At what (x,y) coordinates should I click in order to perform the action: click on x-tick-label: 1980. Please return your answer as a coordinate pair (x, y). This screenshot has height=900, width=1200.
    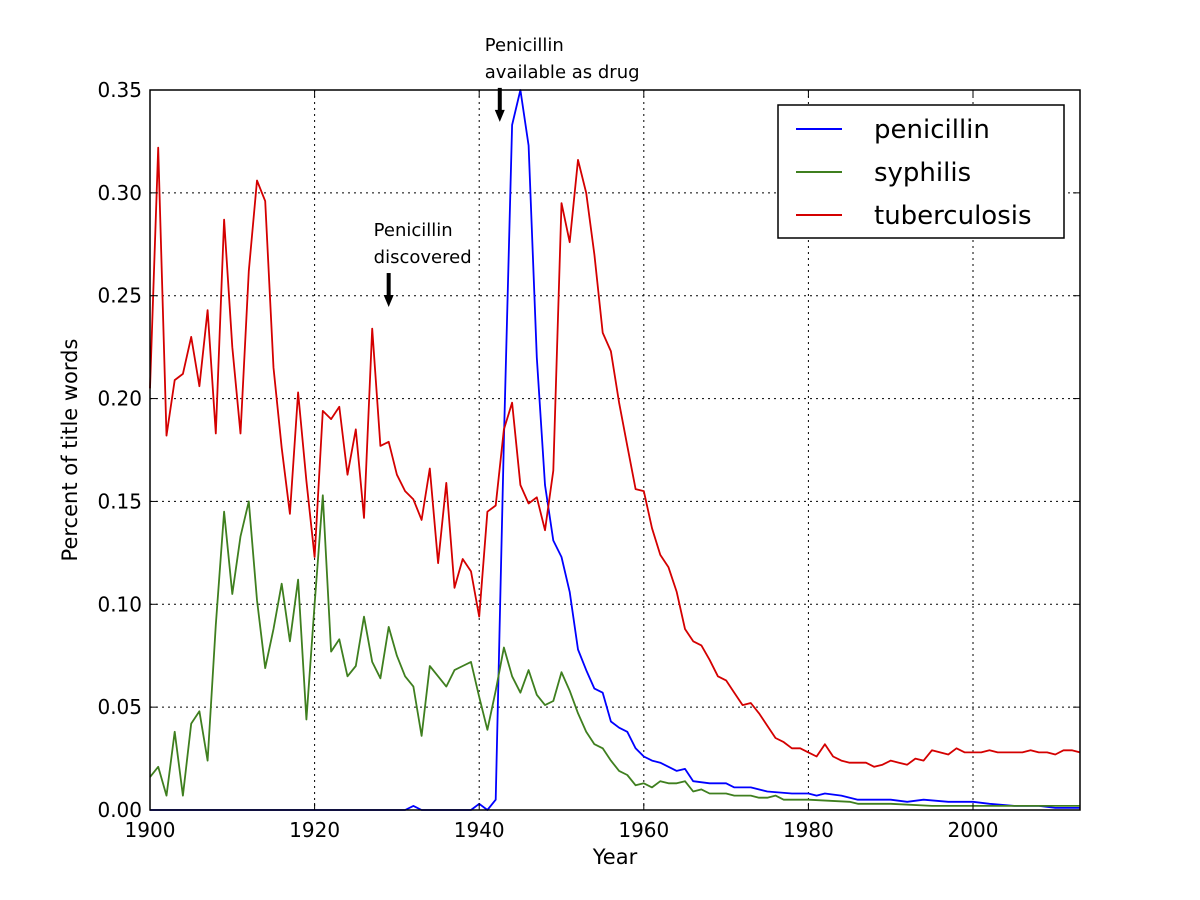
    Looking at the image, I should click on (808, 830).